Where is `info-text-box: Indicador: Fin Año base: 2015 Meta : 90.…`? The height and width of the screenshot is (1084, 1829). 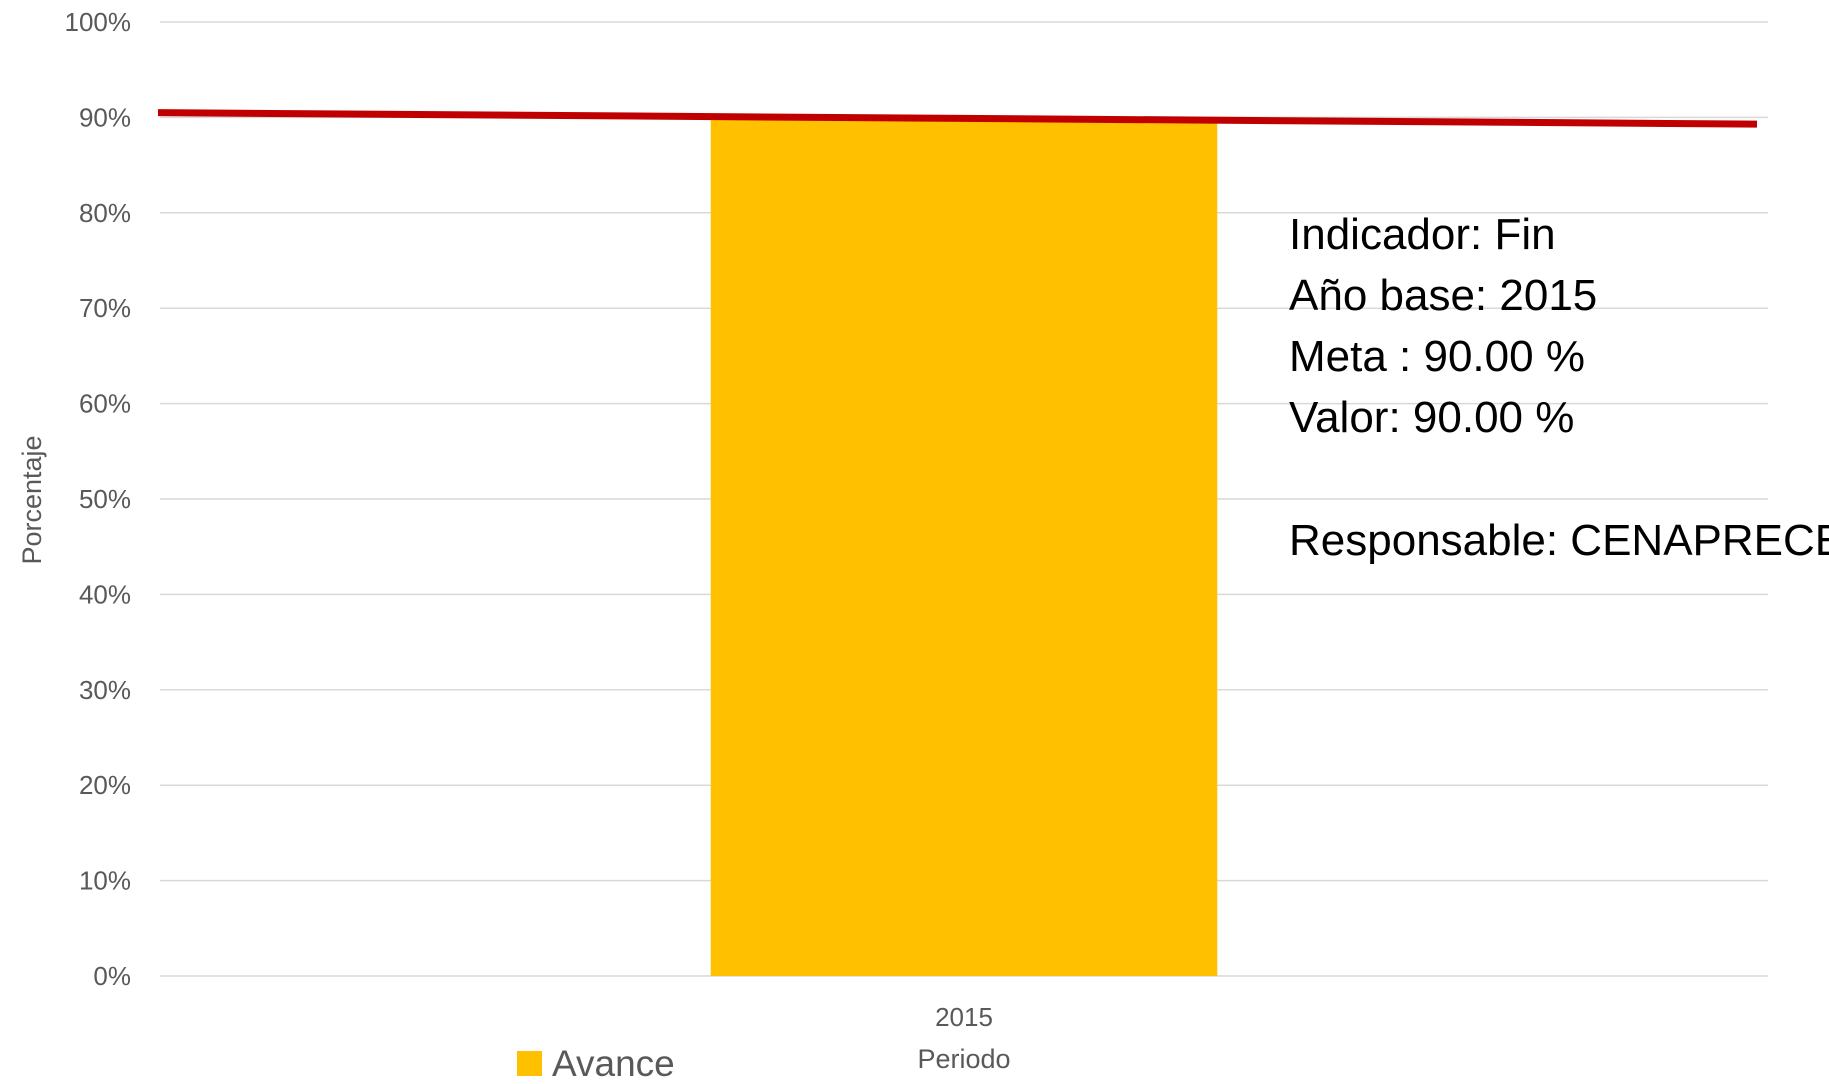
info-text-box: Indicador: Fin Año base: 2015 Meta : 90.… is located at coordinates (1559, 387).